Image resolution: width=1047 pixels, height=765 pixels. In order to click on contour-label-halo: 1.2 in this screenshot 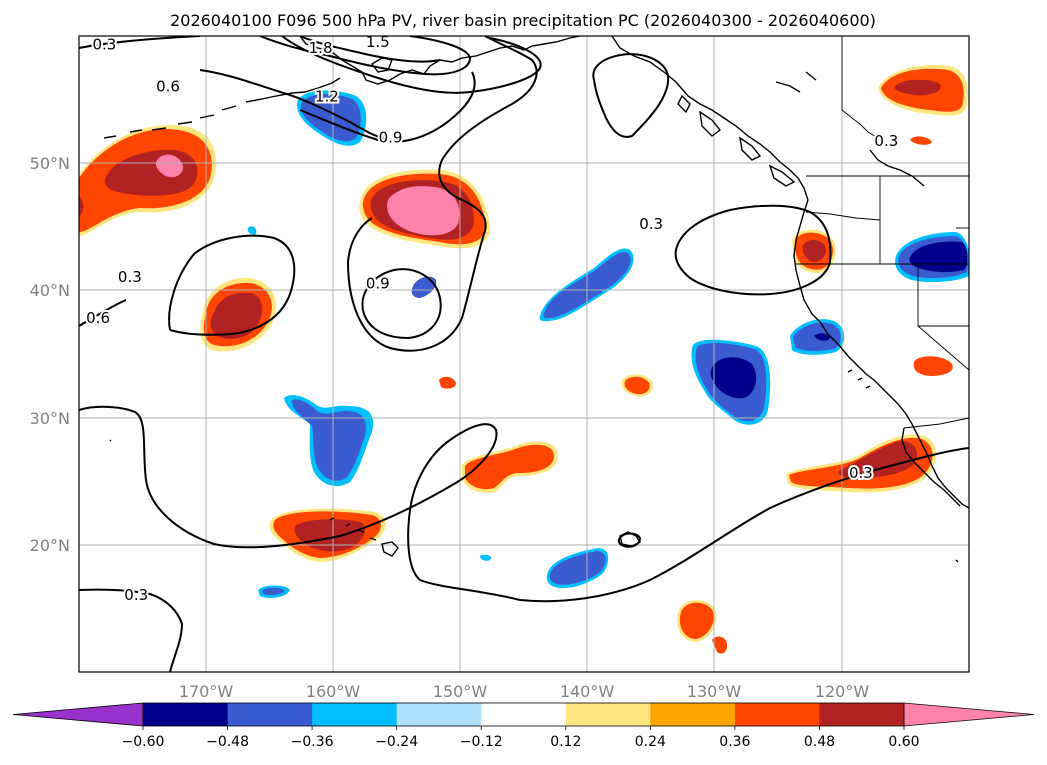, I will do `click(327, 97)`.